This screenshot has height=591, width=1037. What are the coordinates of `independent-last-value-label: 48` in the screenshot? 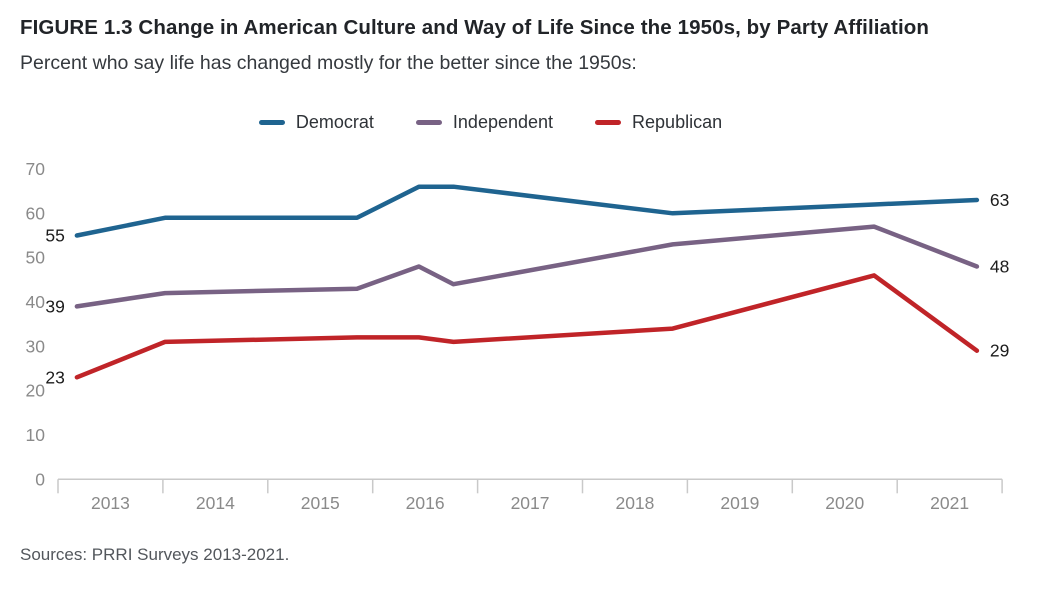 It's located at (999, 267).